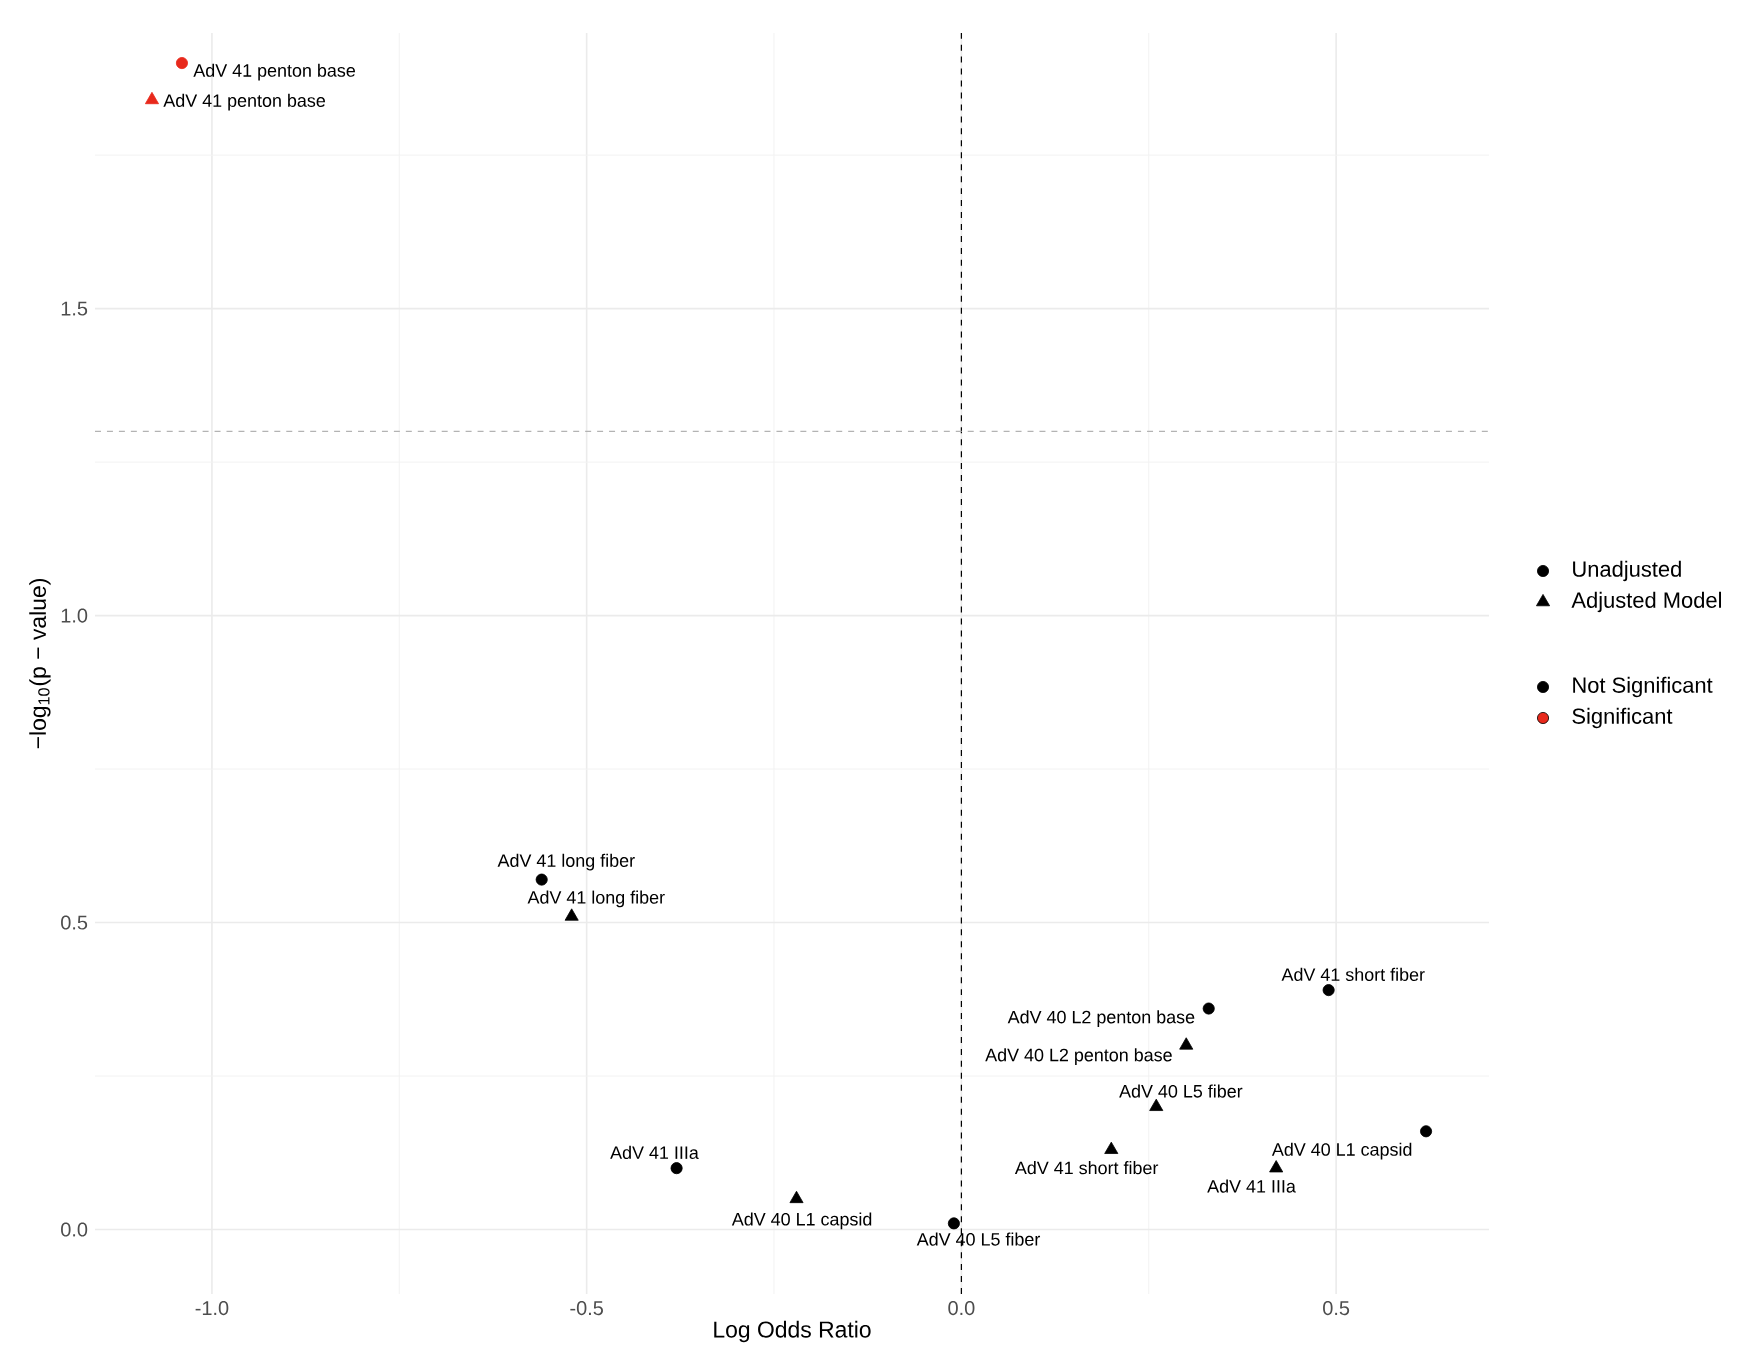  I want to click on x-tick-label: -1.0, so click(212, 1308).